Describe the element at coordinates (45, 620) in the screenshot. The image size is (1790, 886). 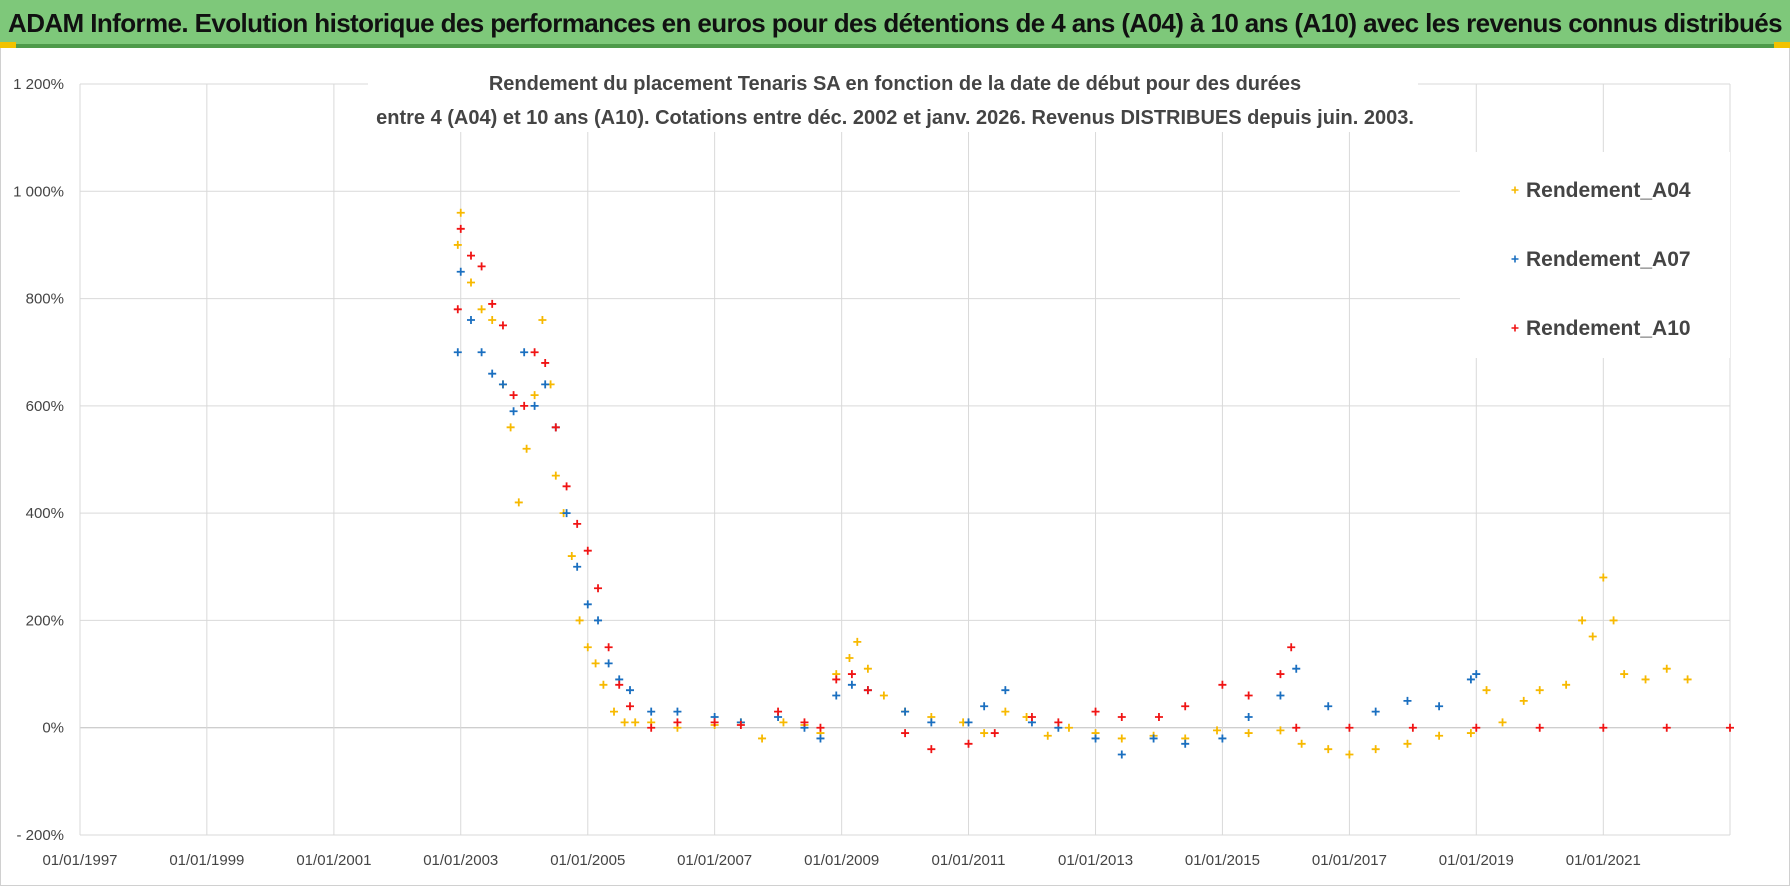
I see `y-tick-label: 200%` at that location.